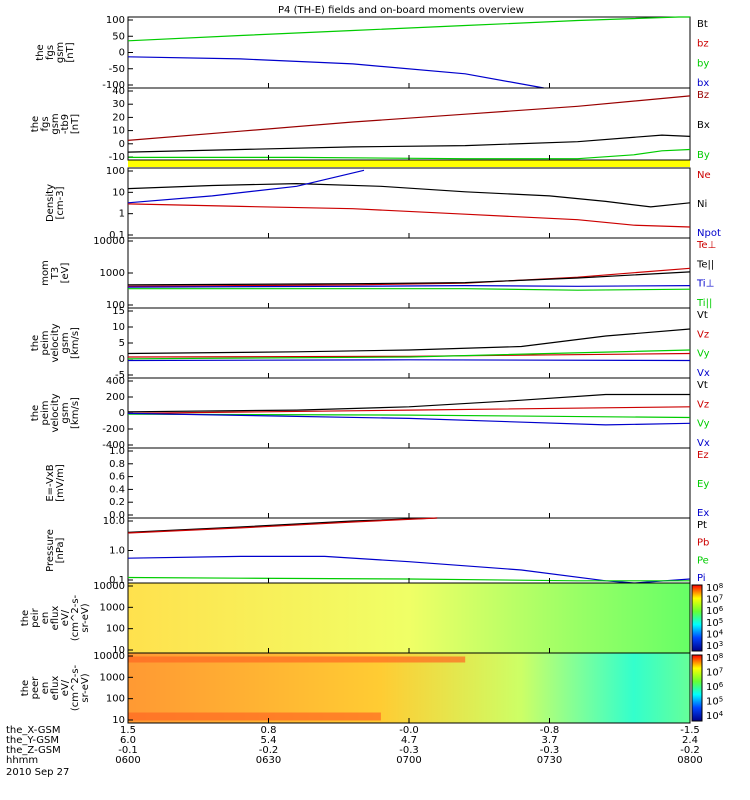  Describe the element at coordinates (128, 740) in the screenshot. I see `x-row-value: 6.0` at that location.